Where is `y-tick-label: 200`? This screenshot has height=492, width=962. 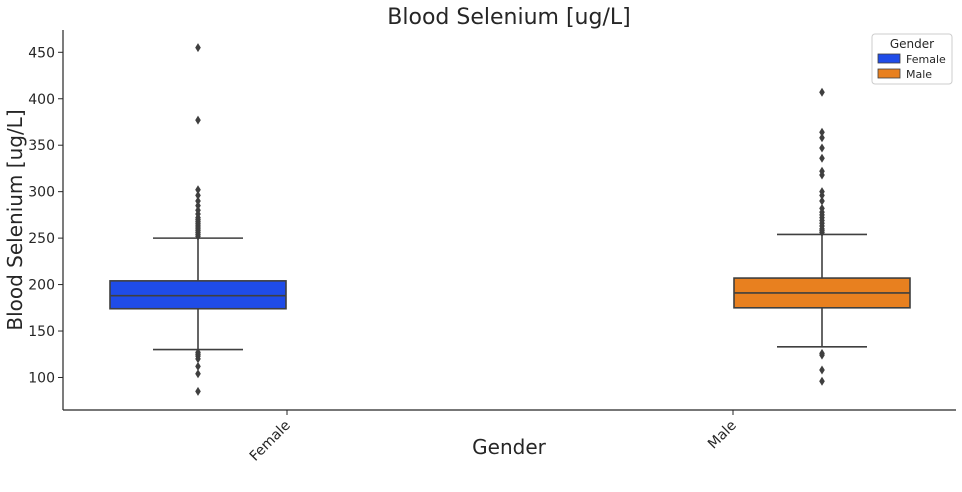 y-tick-label: 200 is located at coordinates (41, 286).